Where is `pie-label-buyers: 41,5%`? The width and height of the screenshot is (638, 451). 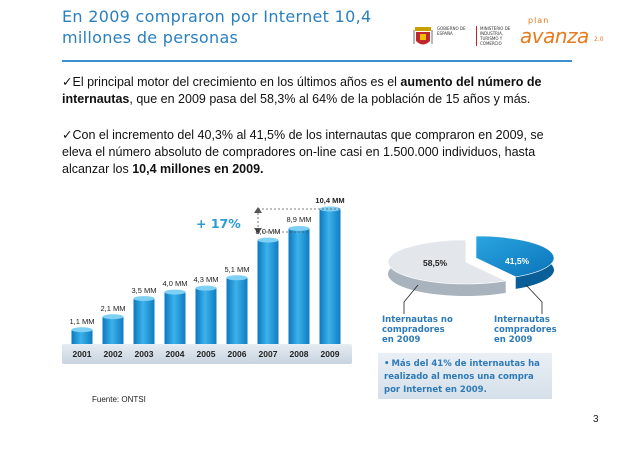 pie-label-buyers: 41,5% is located at coordinates (517, 261).